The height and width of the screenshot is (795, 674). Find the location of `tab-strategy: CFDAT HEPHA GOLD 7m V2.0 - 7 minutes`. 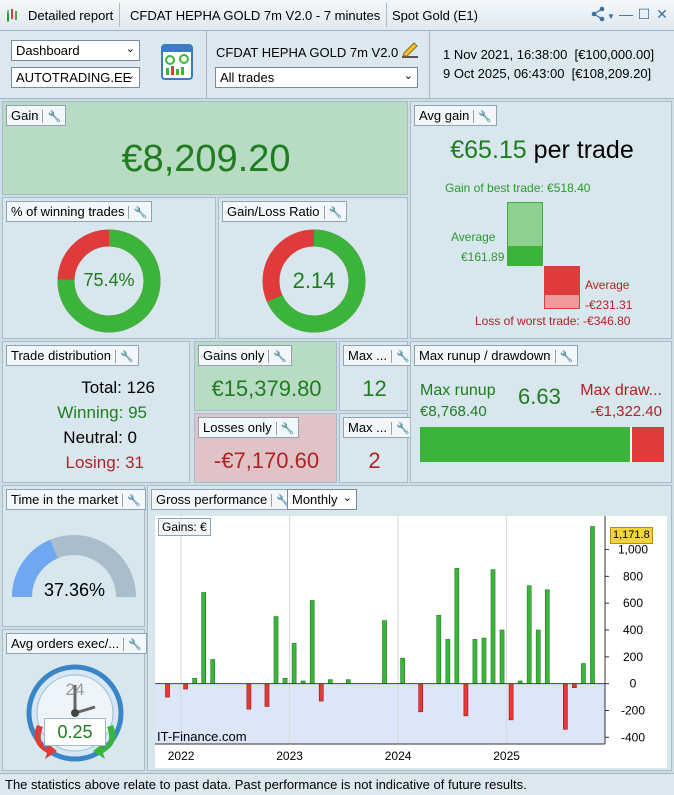

tab-strategy: CFDAT HEPHA GOLD 7m V2.0 - 7 minutes is located at coordinates (256, 15).